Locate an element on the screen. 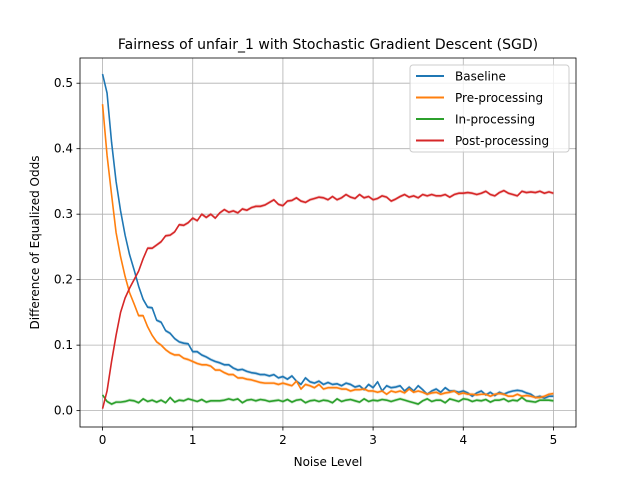  x-tick-label: 2 is located at coordinates (283, 440).